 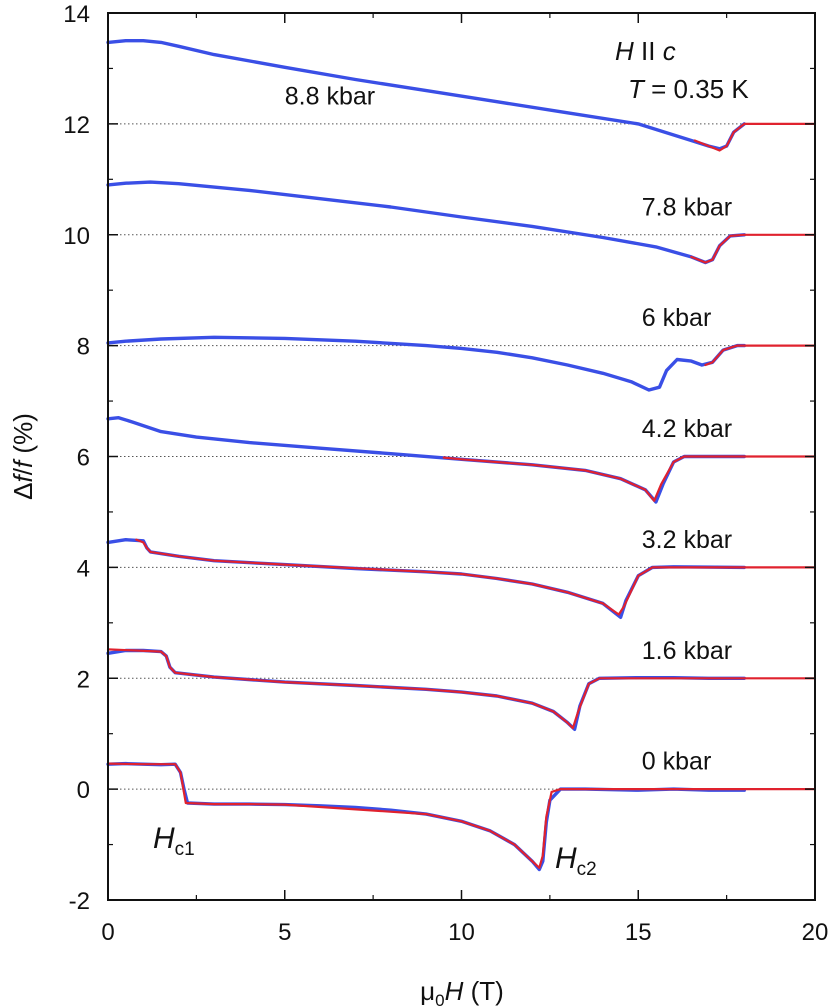 I want to click on x-tick-label: 0, so click(x=107, y=932).